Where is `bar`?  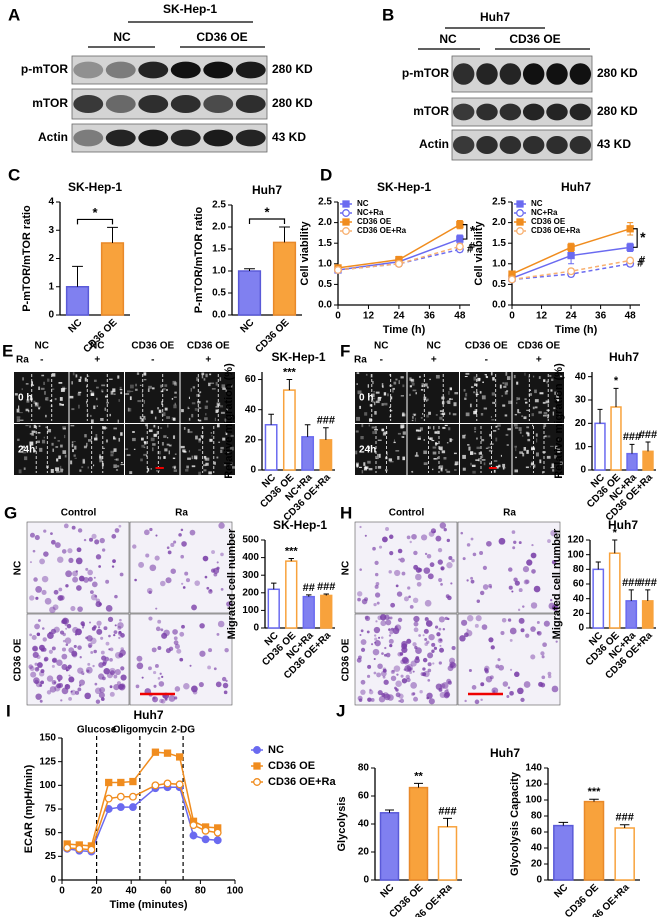 bar is located at coordinates (594, 840).